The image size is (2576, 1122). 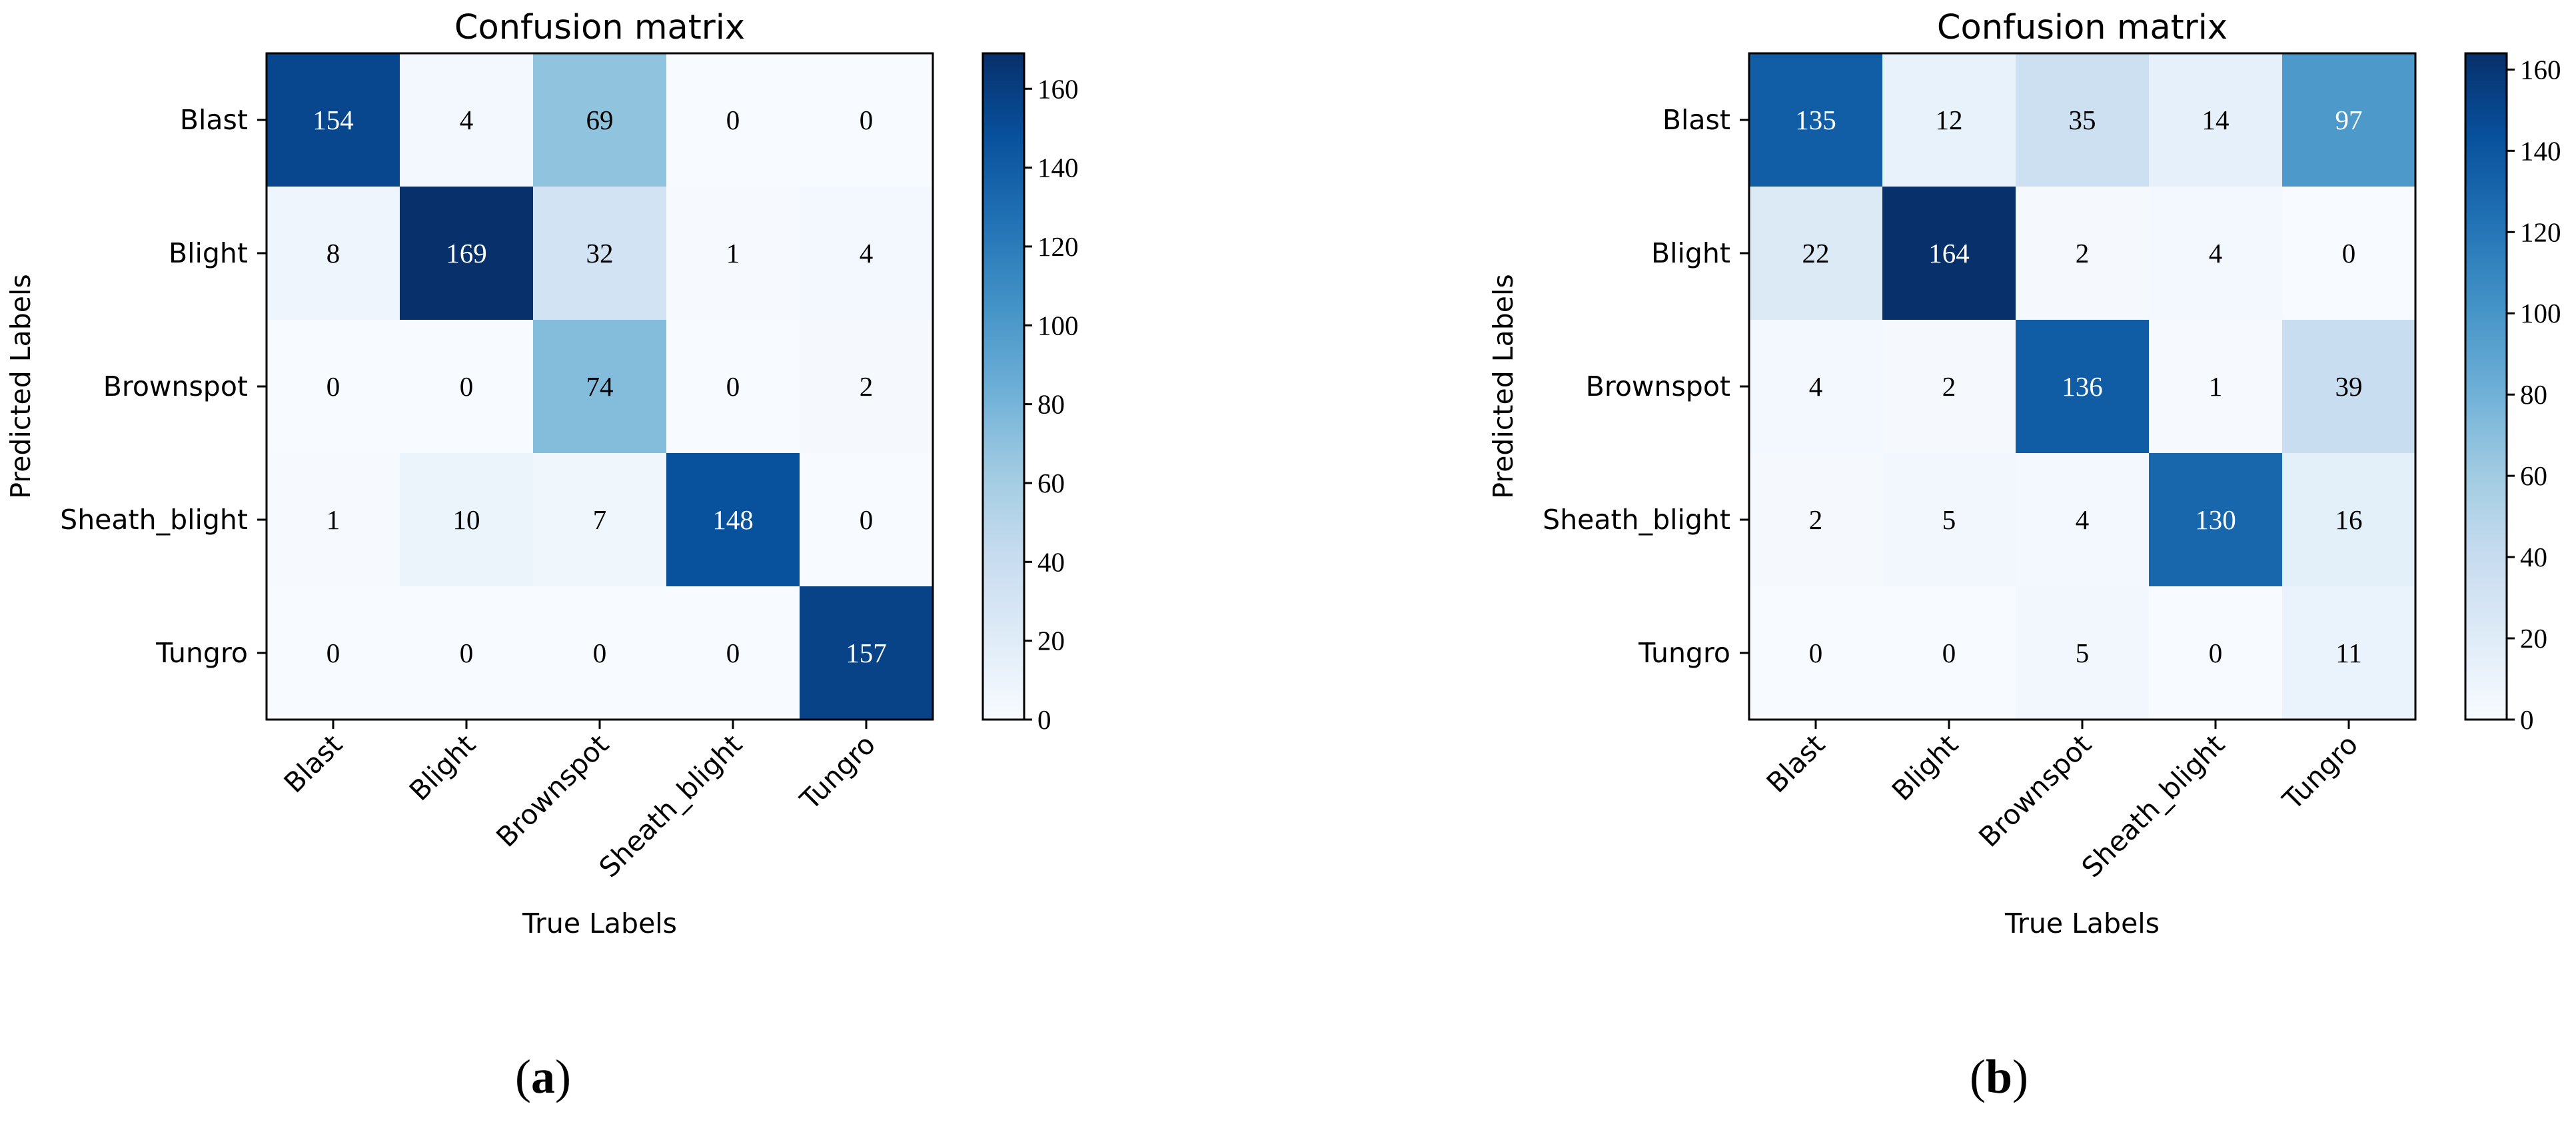 I want to click on colorbar-tick-label: 20, so click(x=1051, y=641).